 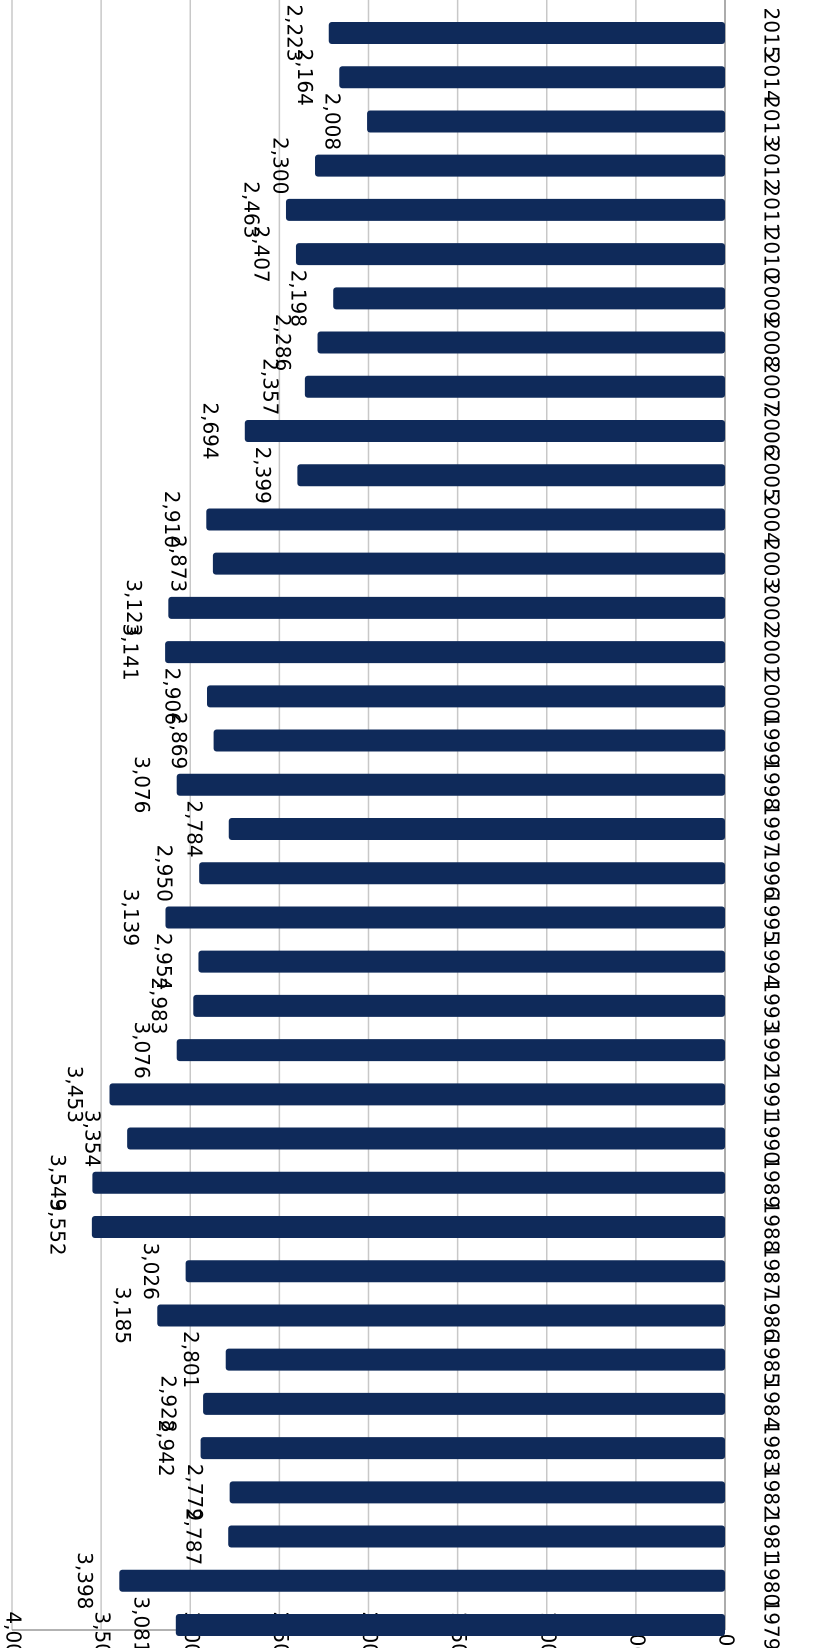 I want to click on y-tick-label: 1982, so click(x=772, y=1492).